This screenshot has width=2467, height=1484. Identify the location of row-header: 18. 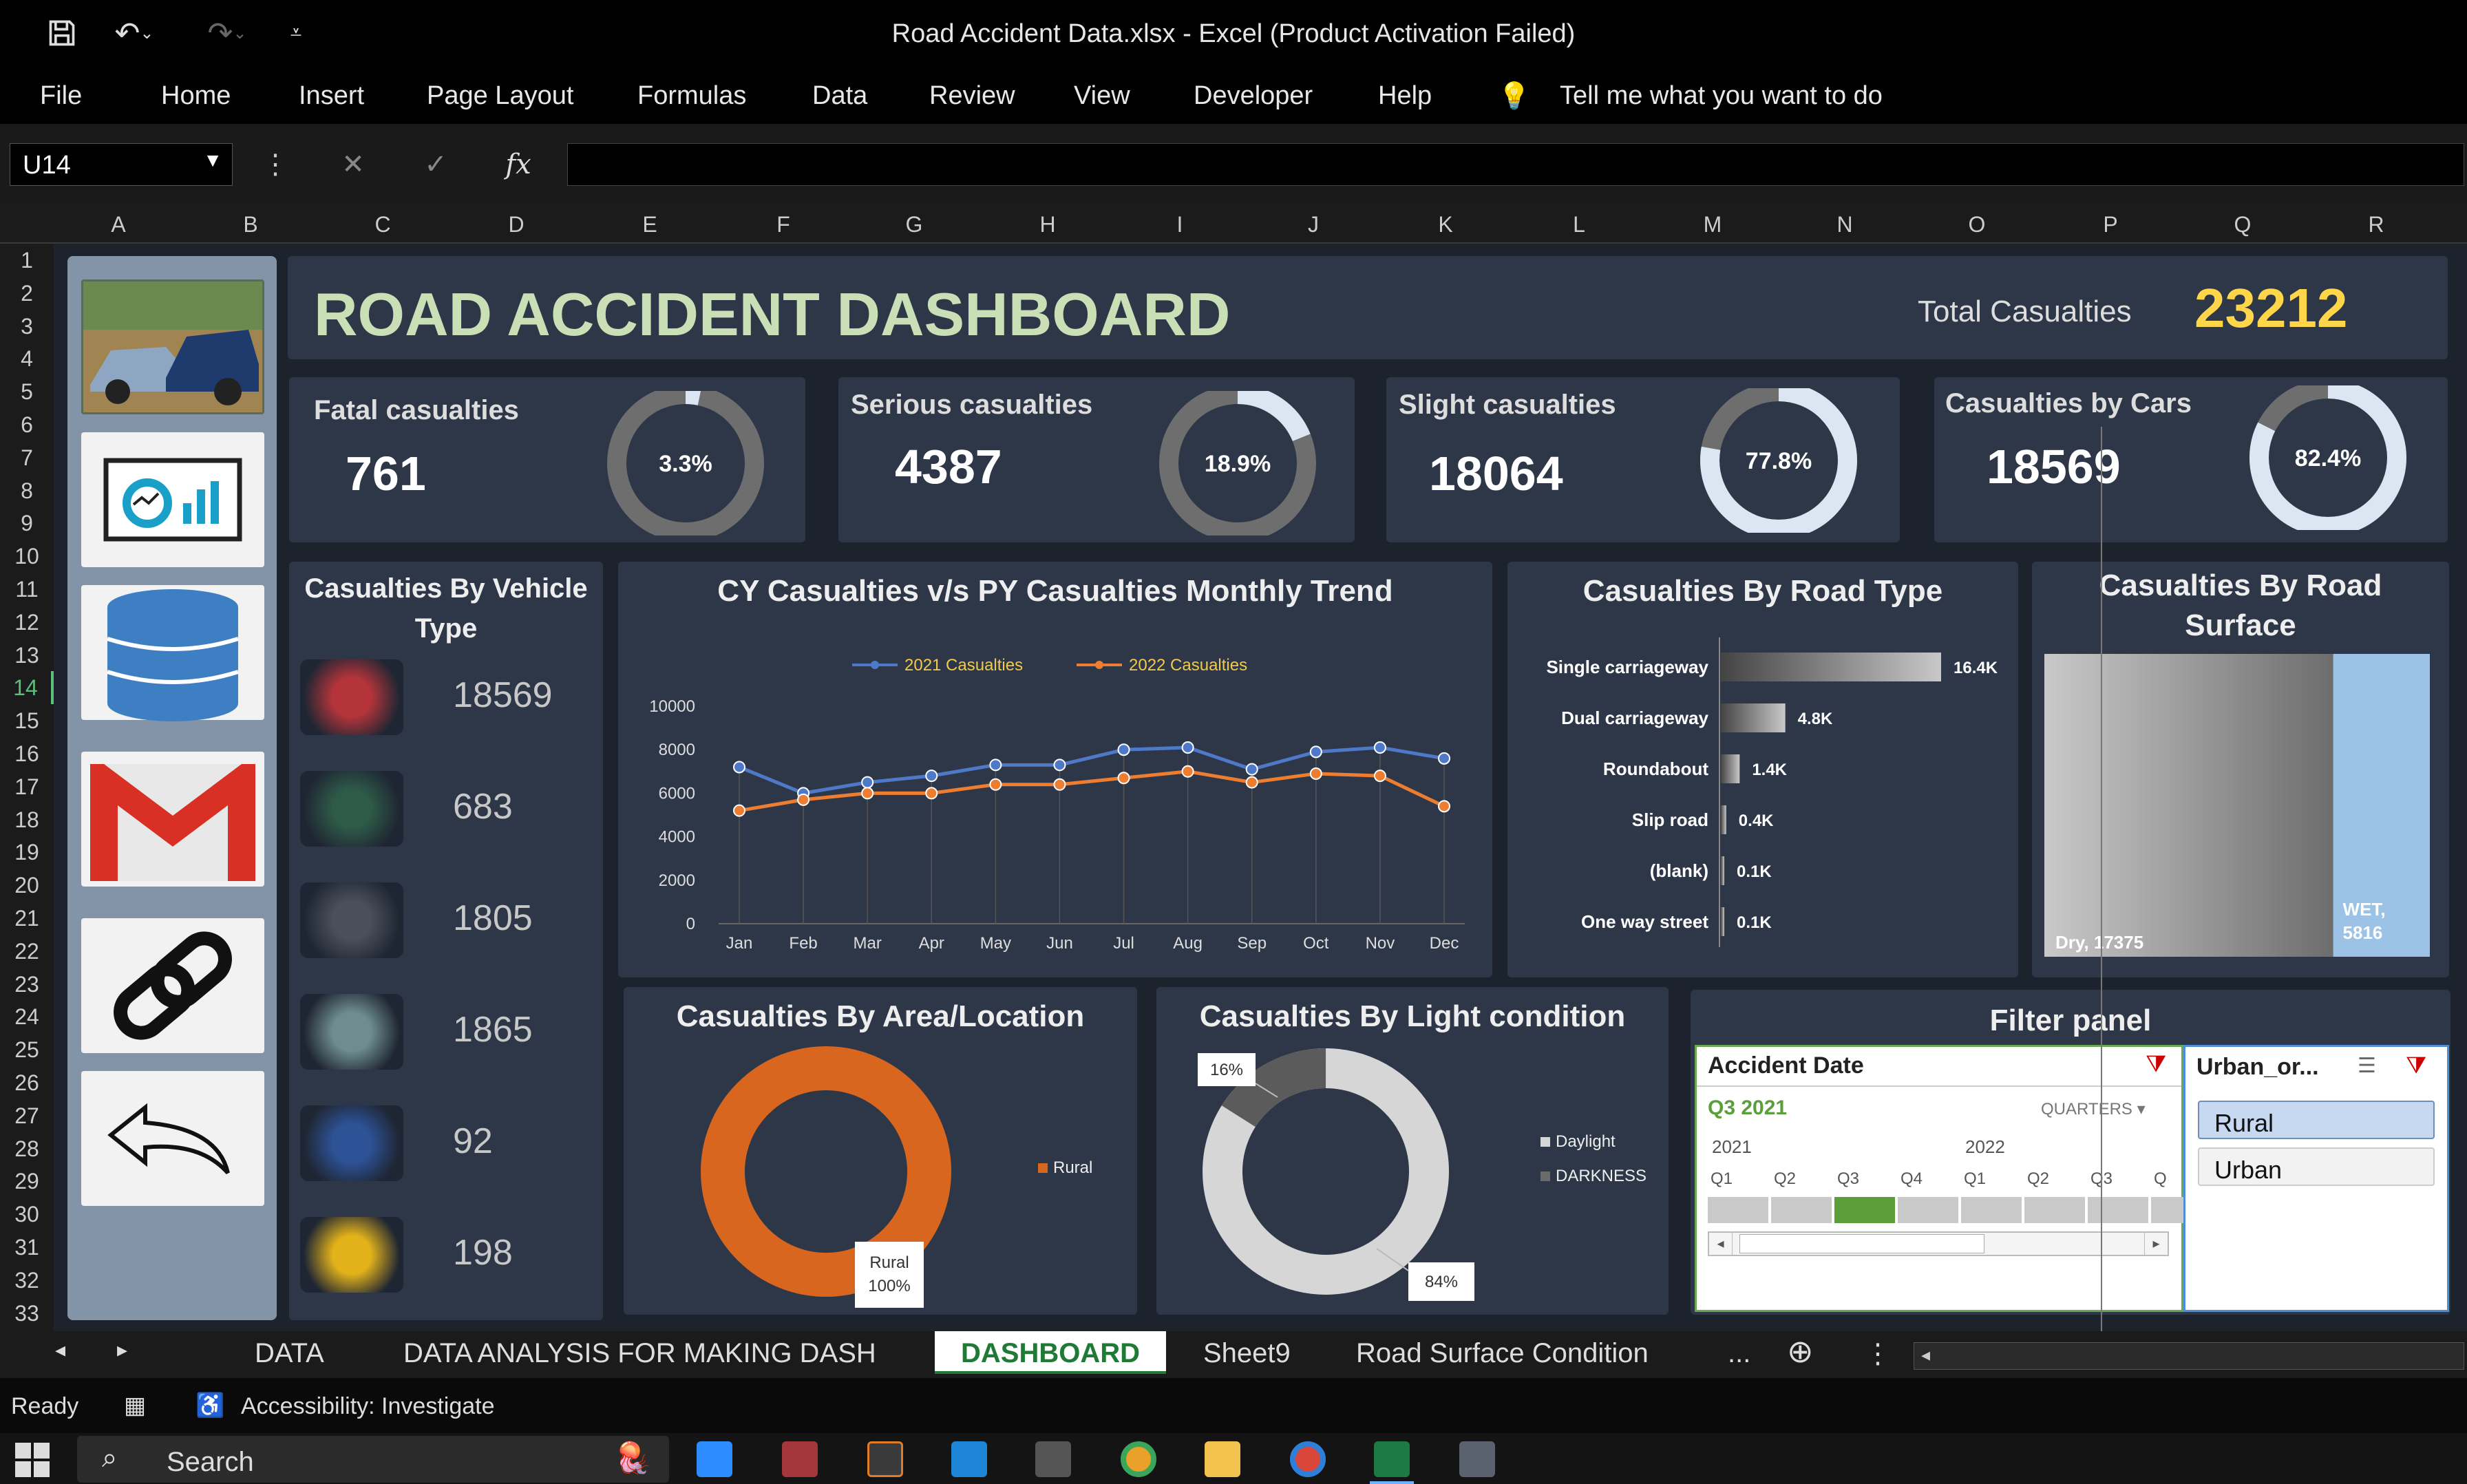
(27, 819).